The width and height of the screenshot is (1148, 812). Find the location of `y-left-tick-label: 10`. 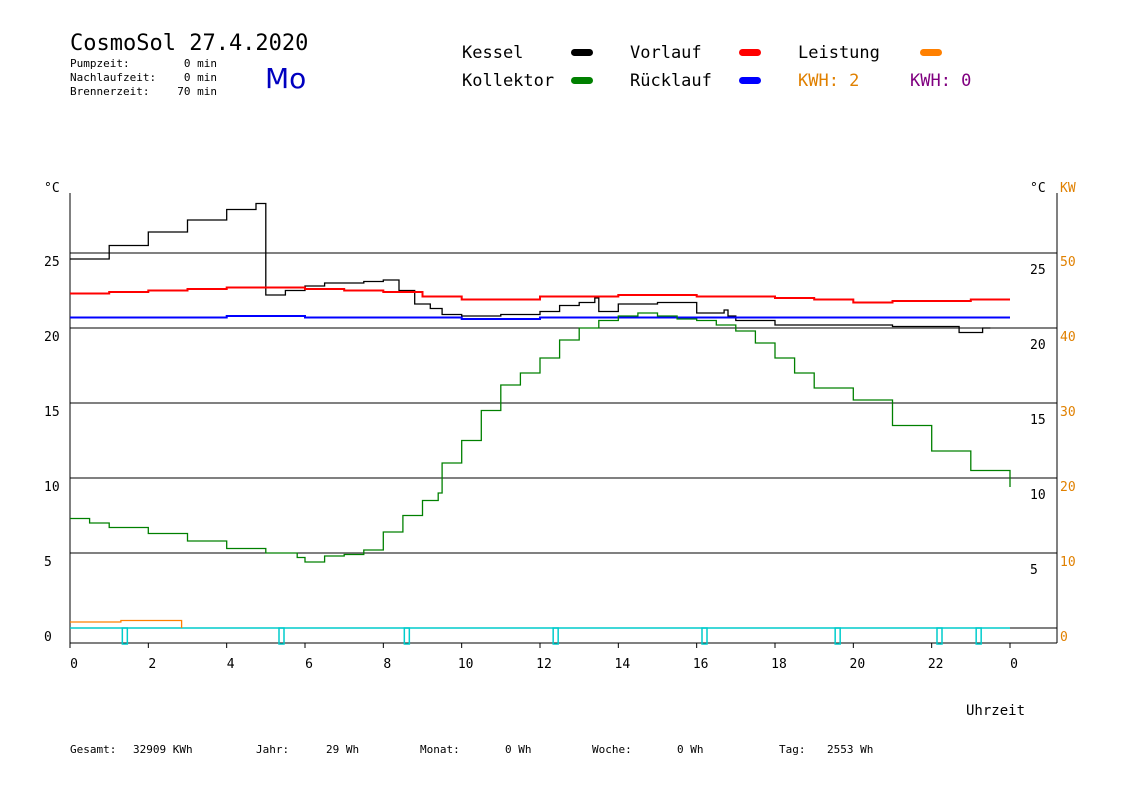

y-left-tick-label: 10 is located at coordinates (52, 487).